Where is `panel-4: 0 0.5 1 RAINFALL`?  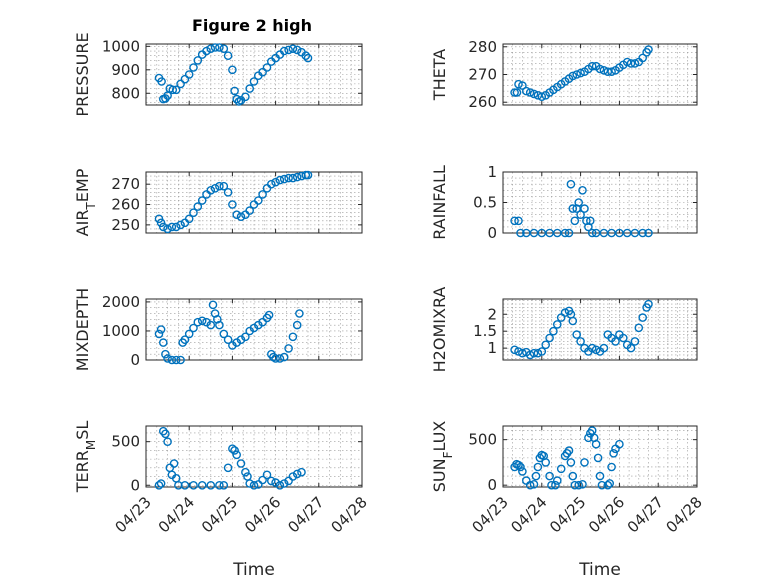
panel-4: 0 0.5 1 RAINFALL is located at coordinates (564, 202).